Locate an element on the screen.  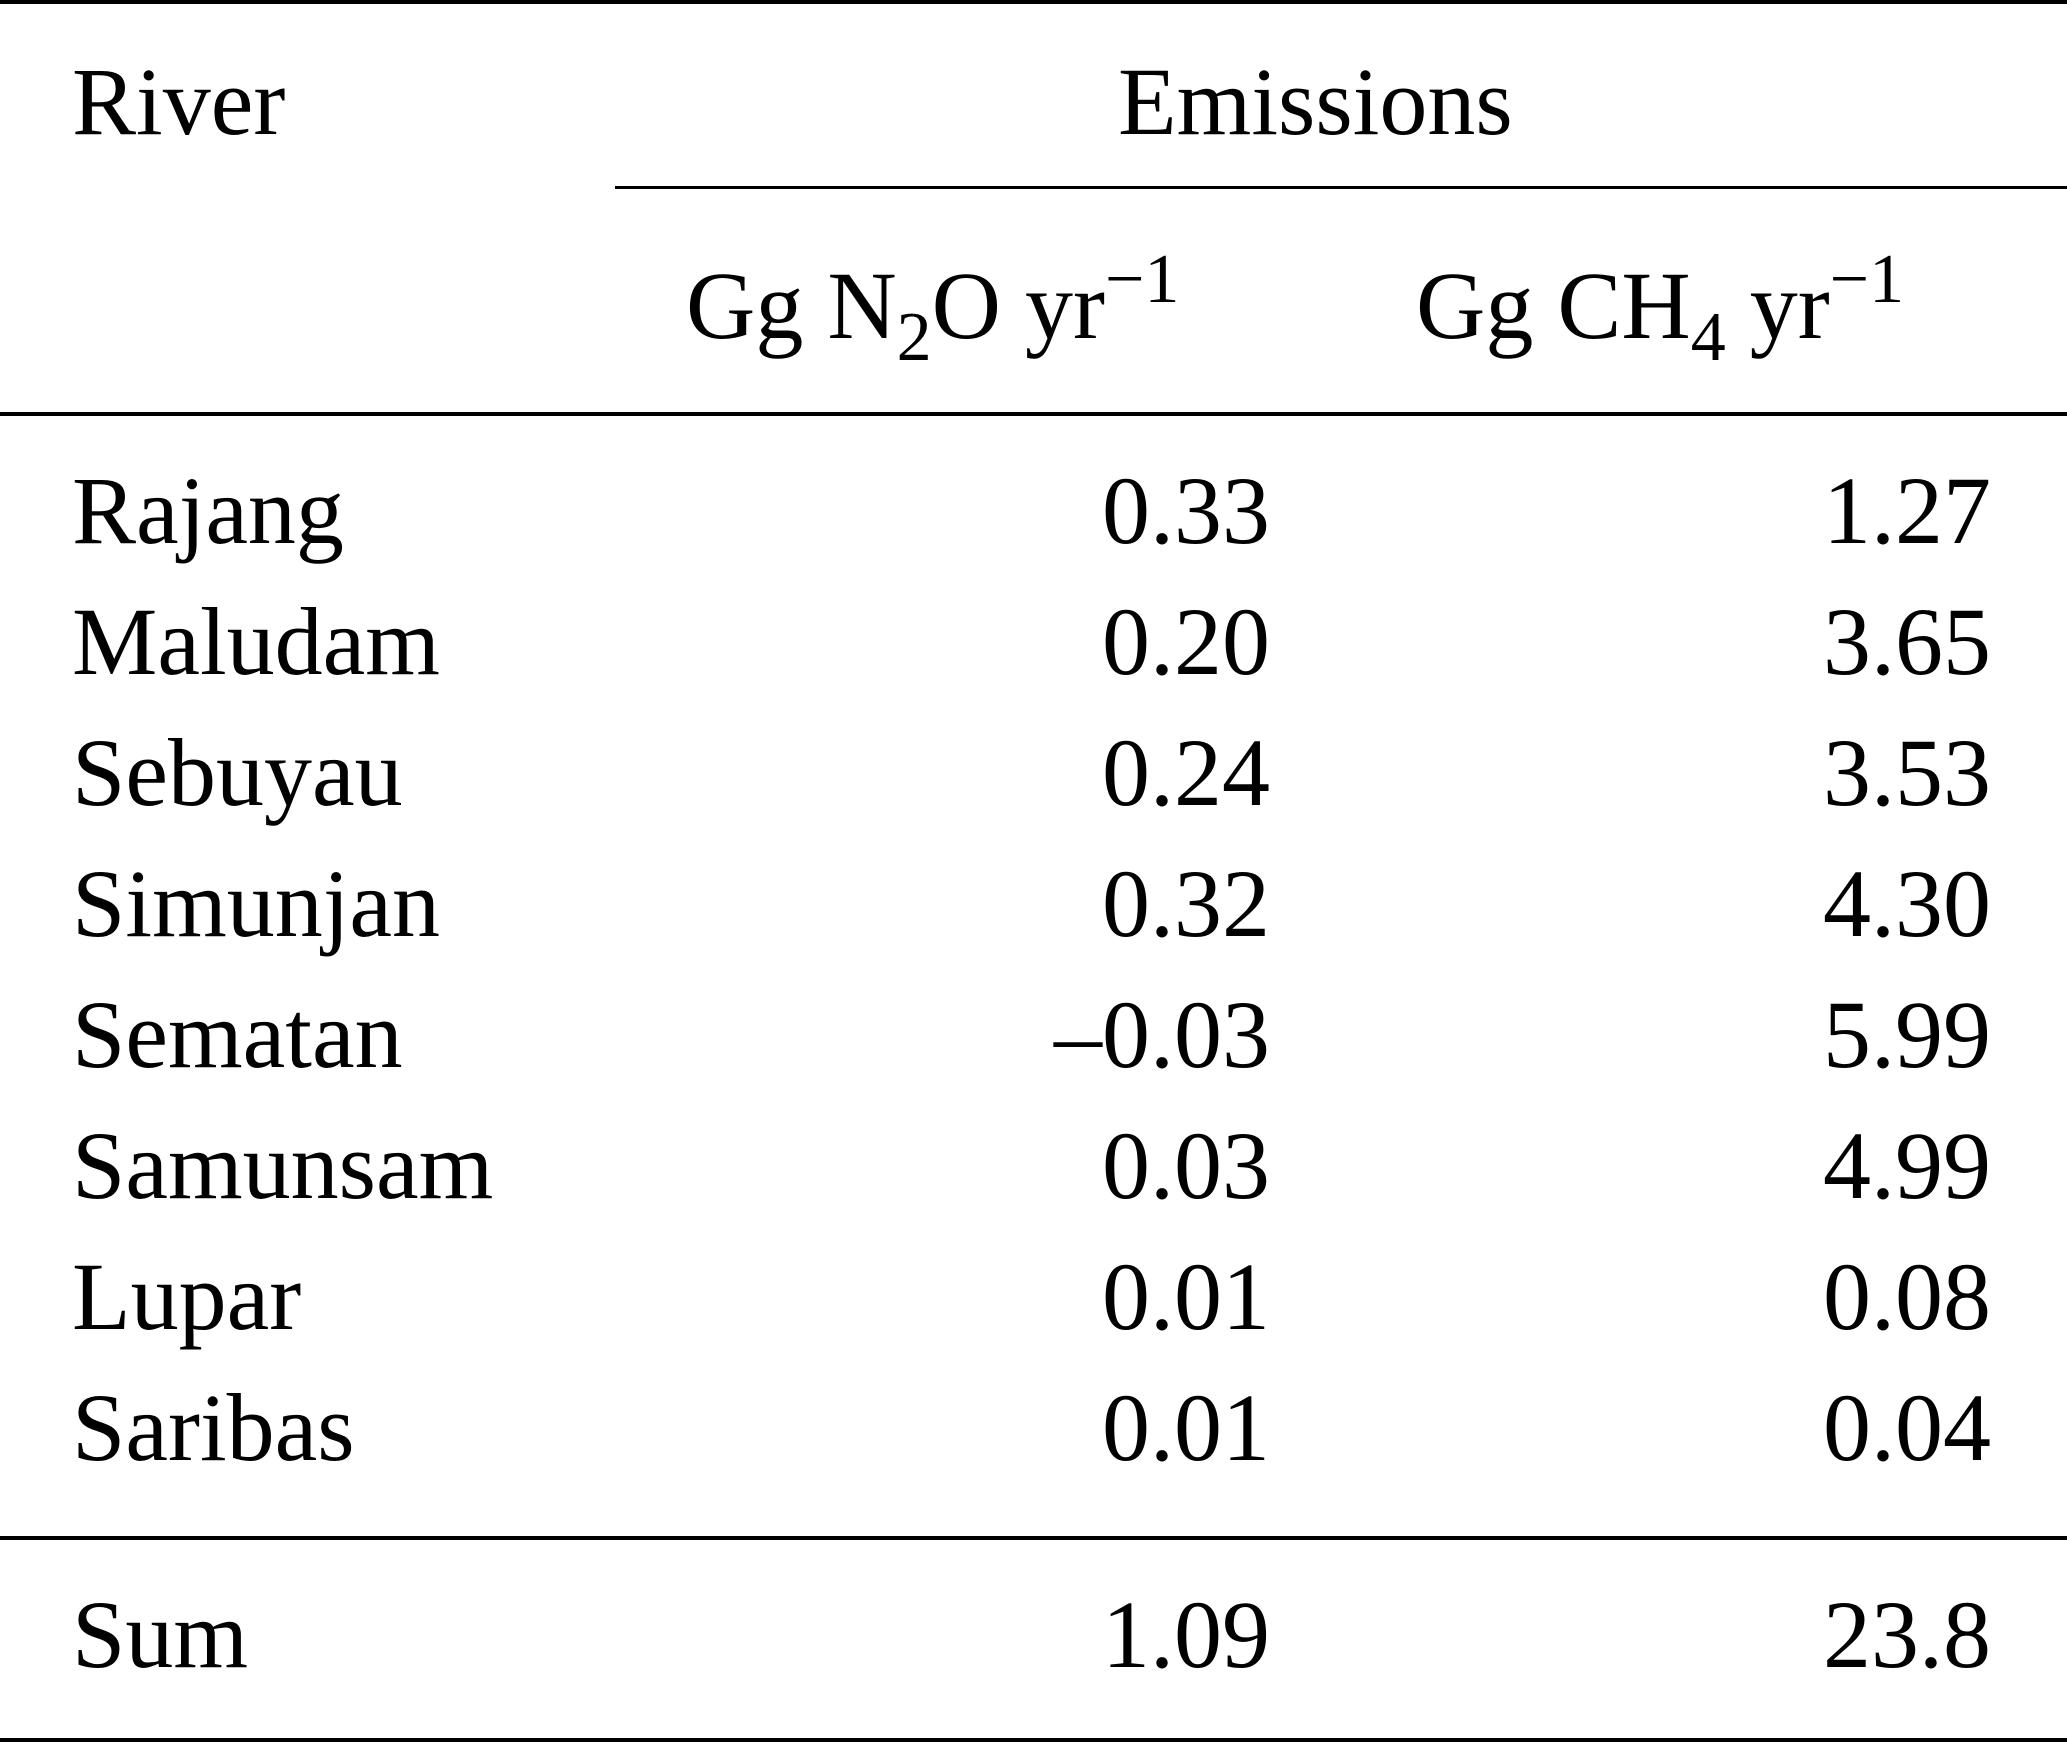
n2o-value: 0.32 is located at coordinates (1186, 903).